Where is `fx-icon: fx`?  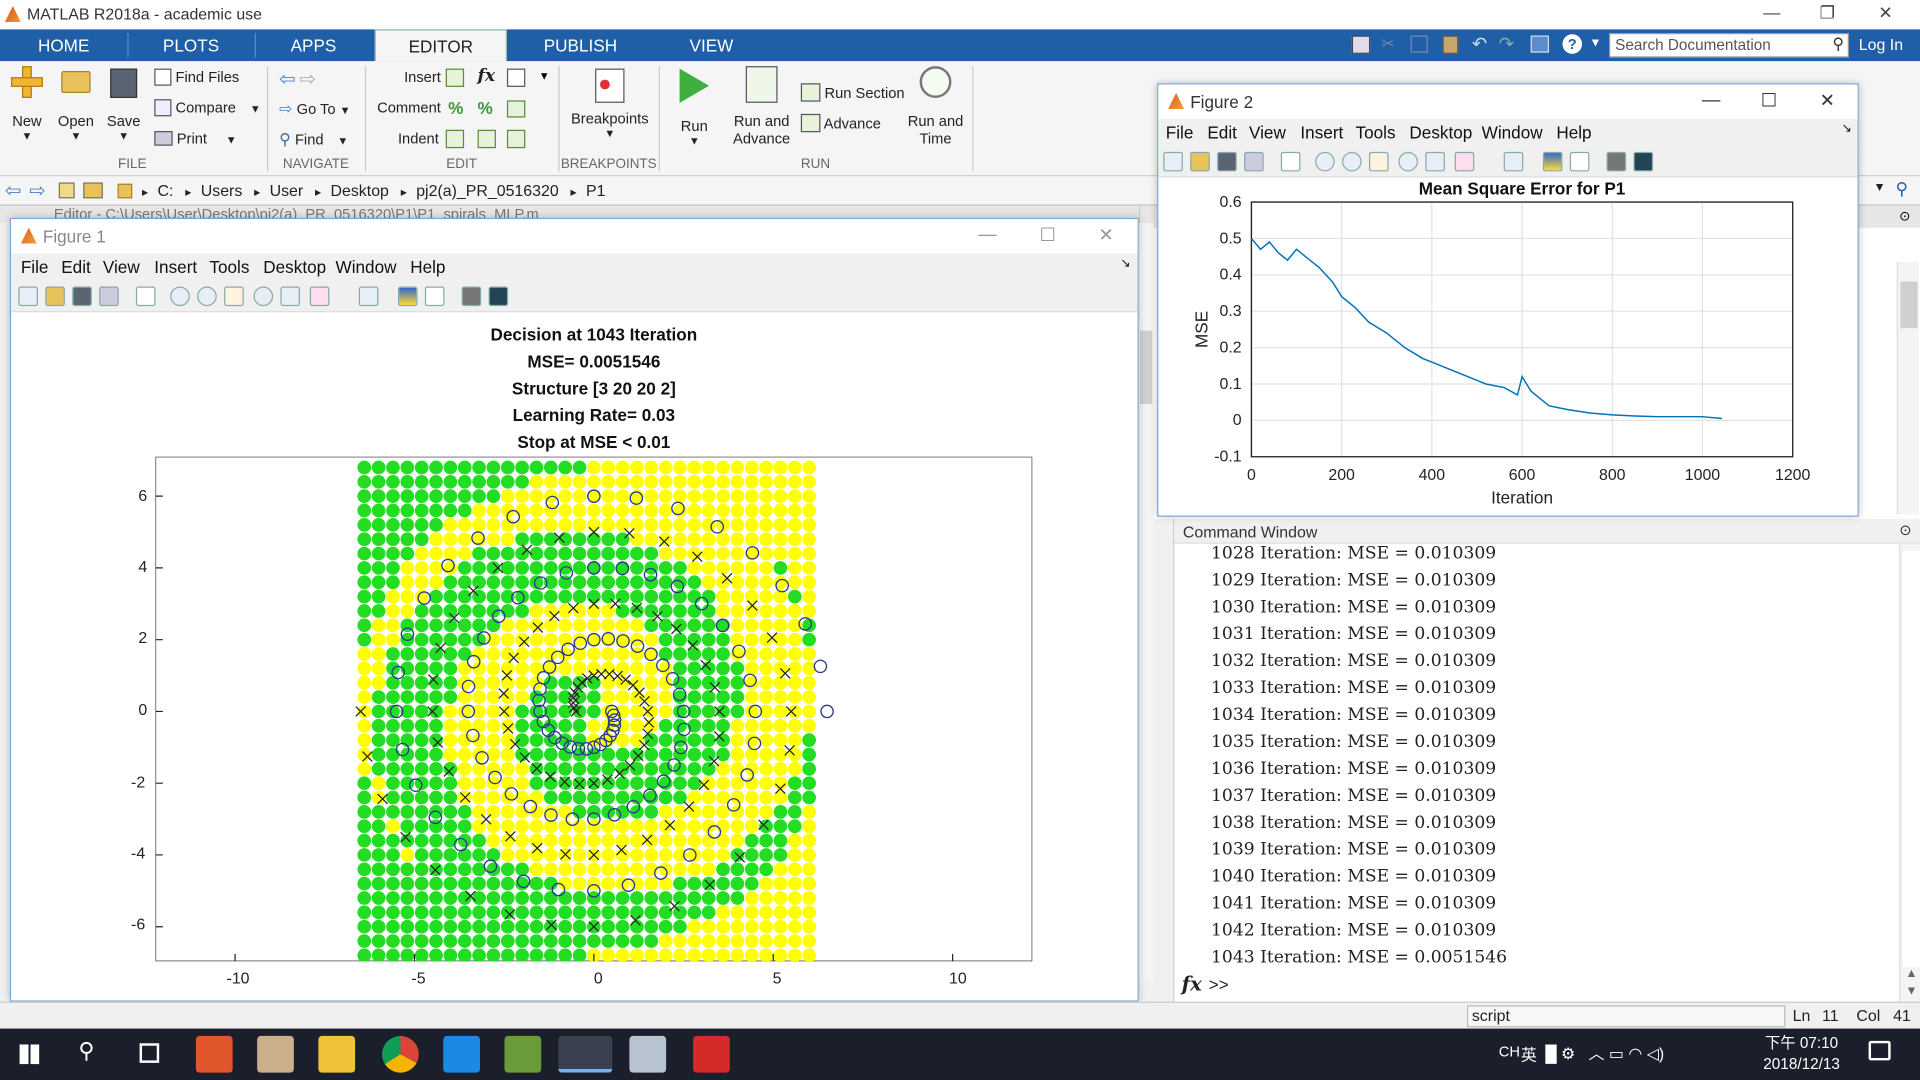 fx-icon: fx is located at coordinates (486, 76).